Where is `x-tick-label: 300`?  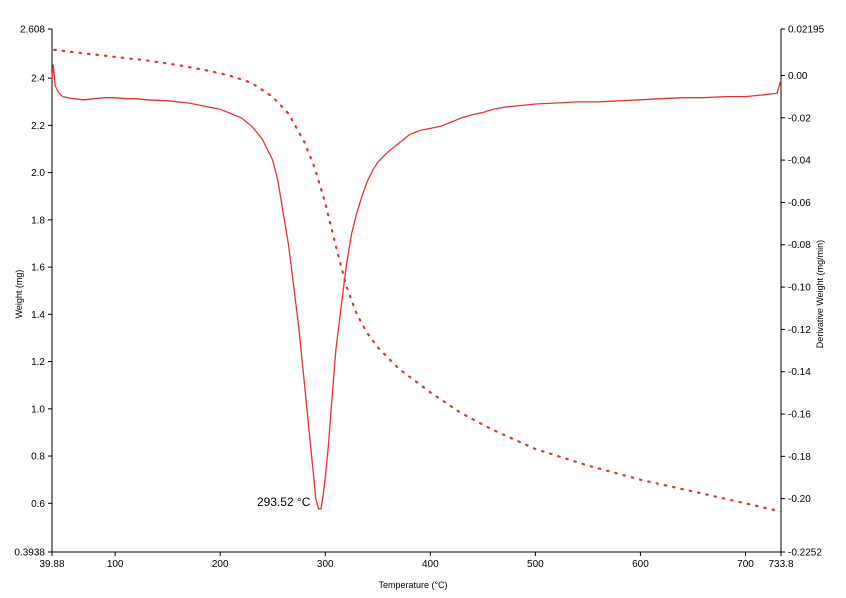
x-tick-label: 300 is located at coordinates (325, 564).